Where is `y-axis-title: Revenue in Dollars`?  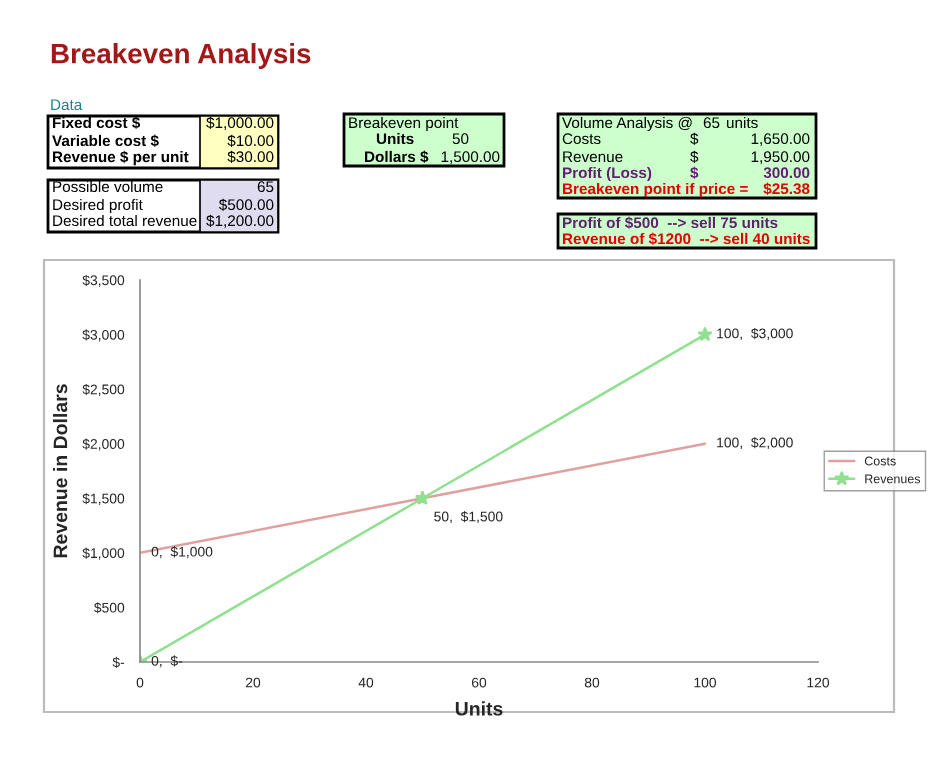 y-axis-title: Revenue in Dollars is located at coordinates (60, 471).